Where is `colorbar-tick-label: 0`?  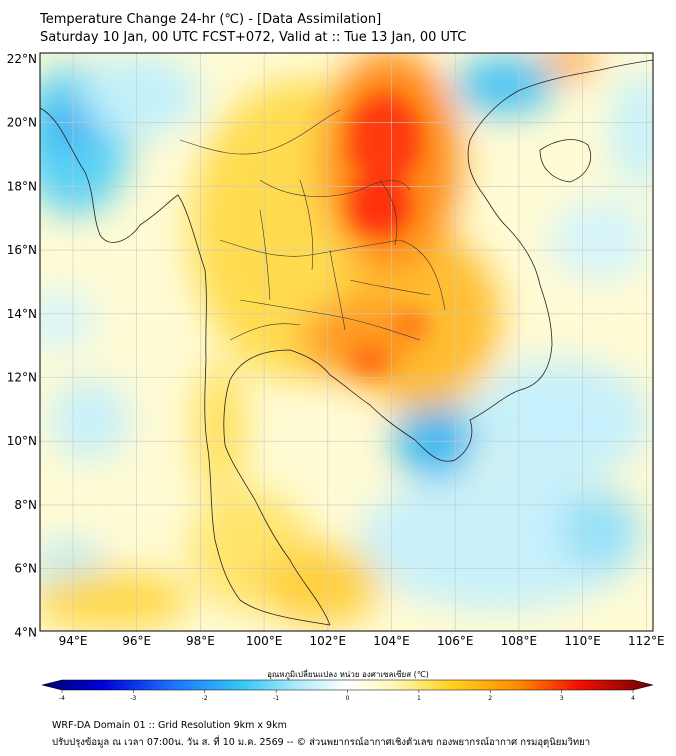
colorbar-tick-label: 0 is located at coordinates (348, 698).